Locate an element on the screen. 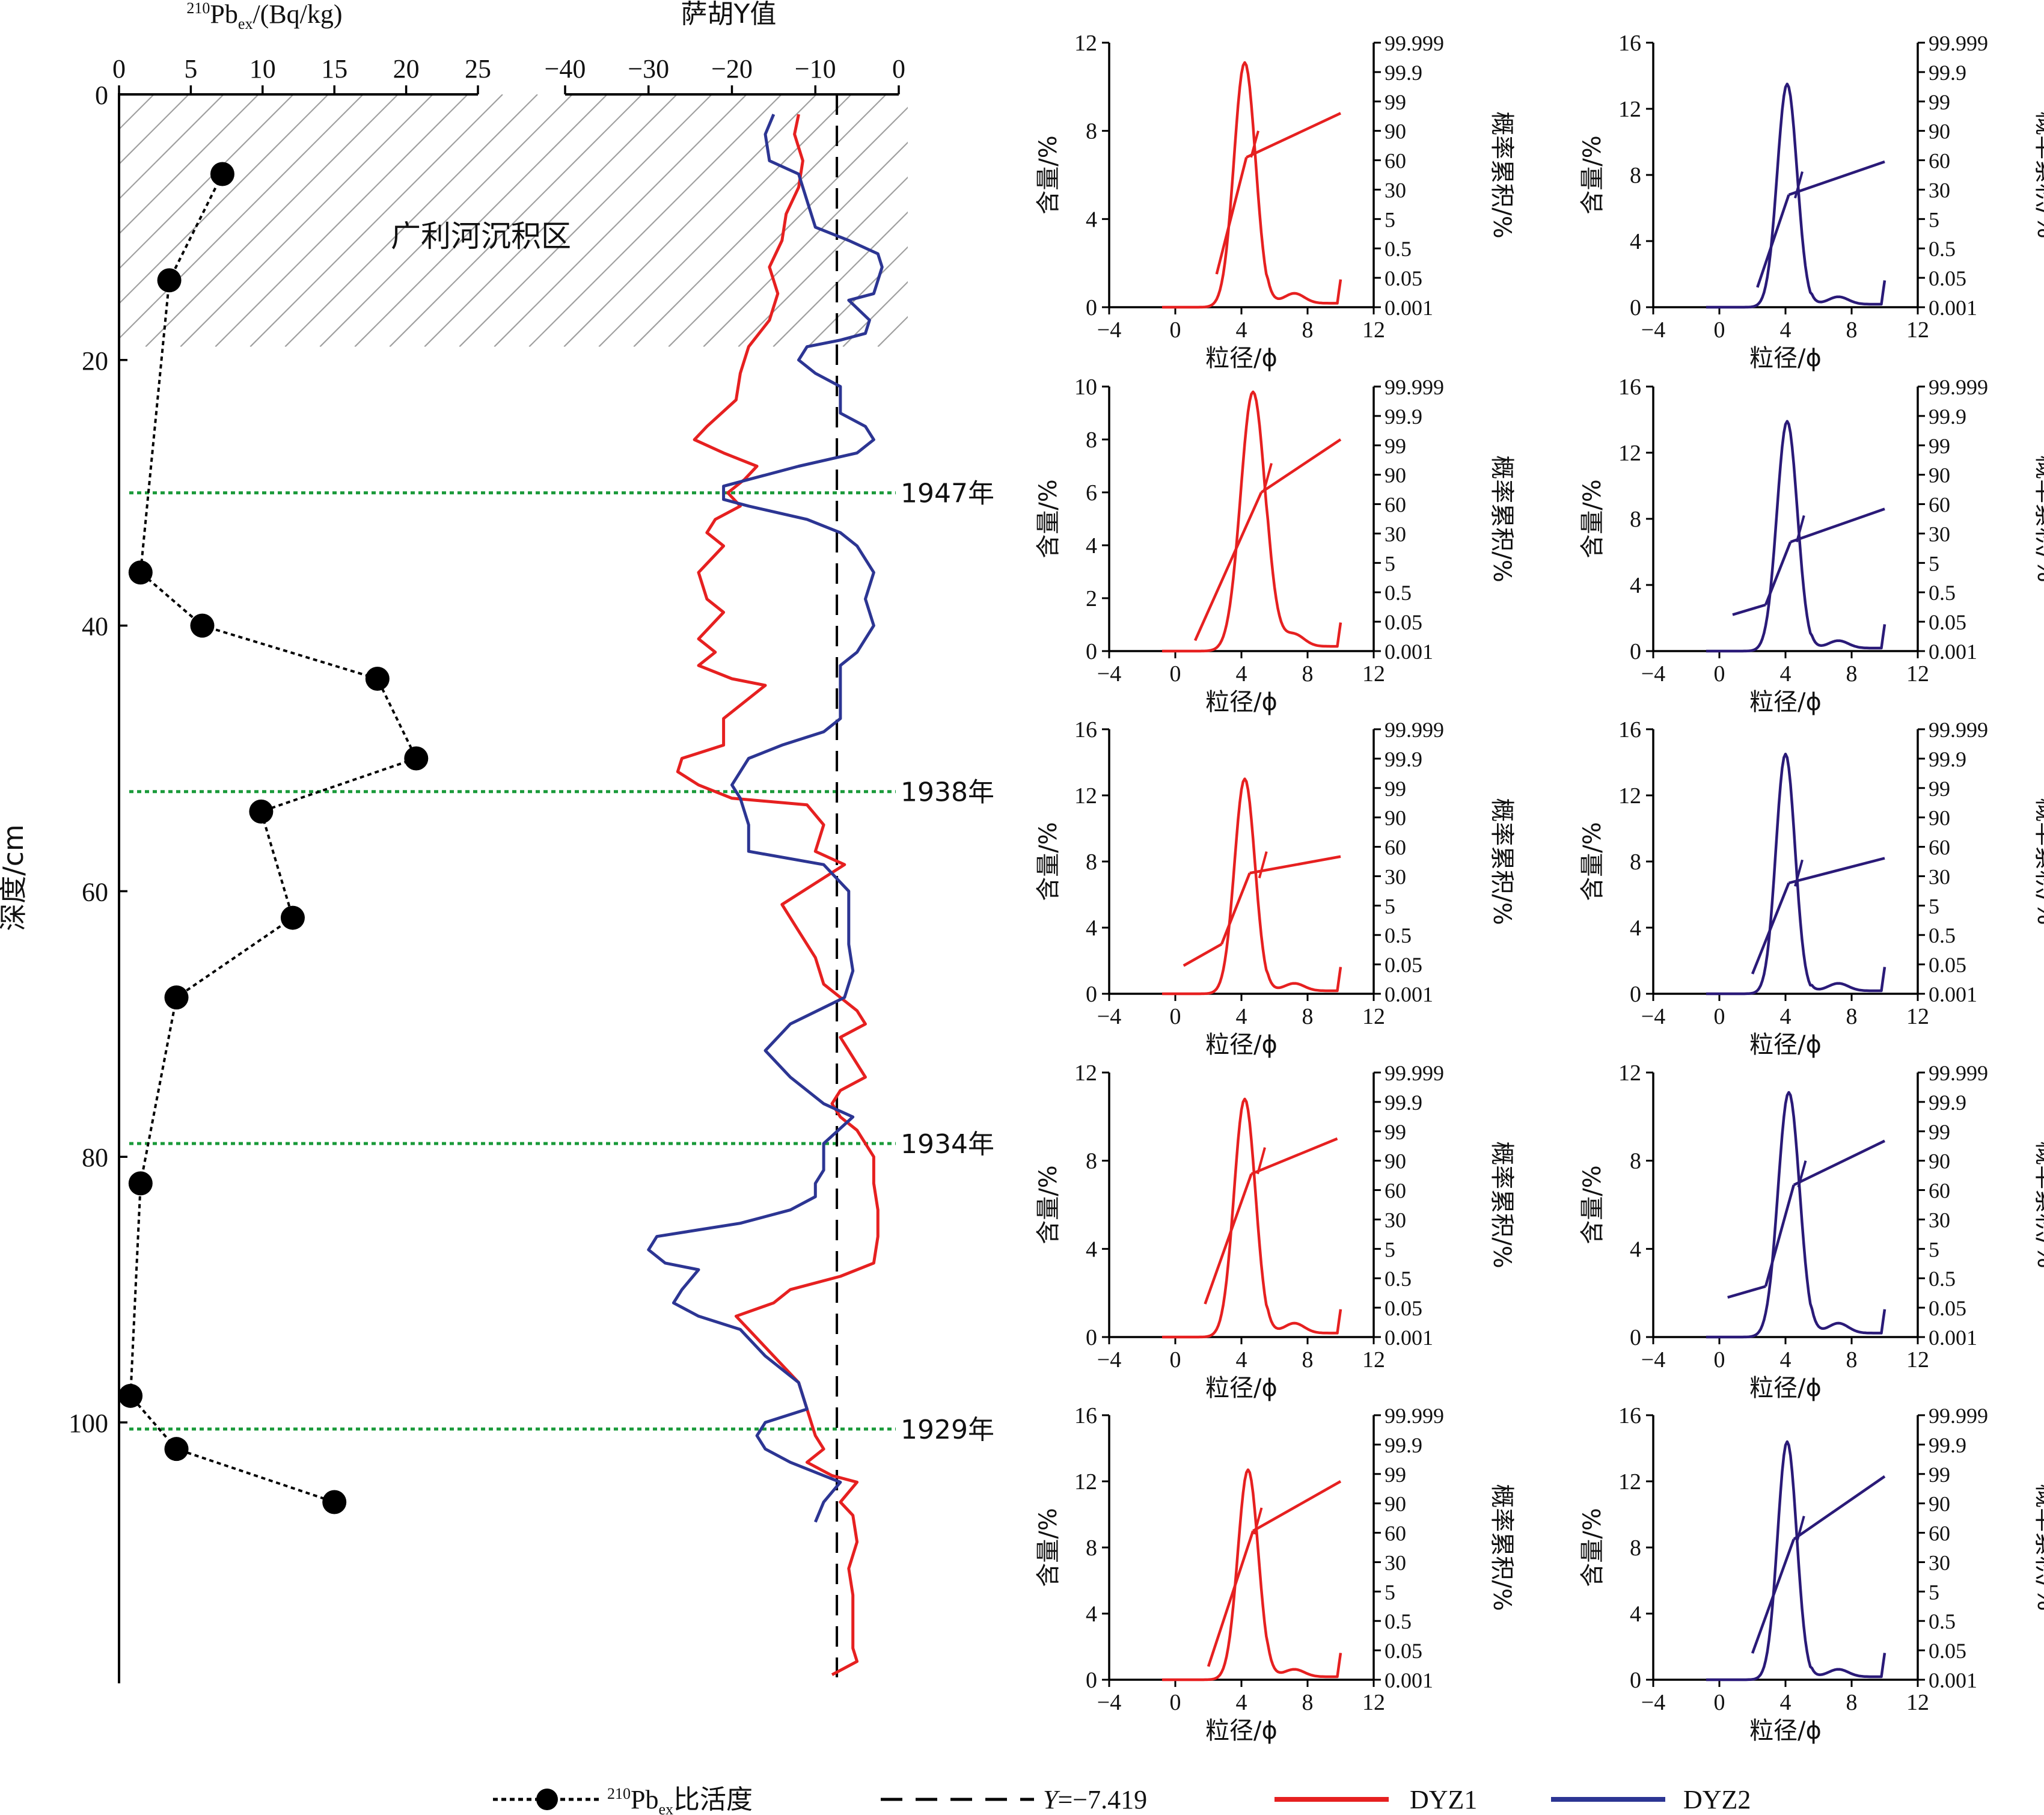 This screenshot has height=1815, width=2044. gs-y-tick-label-9-1: 4 is located at coordinates (1635, 1614).